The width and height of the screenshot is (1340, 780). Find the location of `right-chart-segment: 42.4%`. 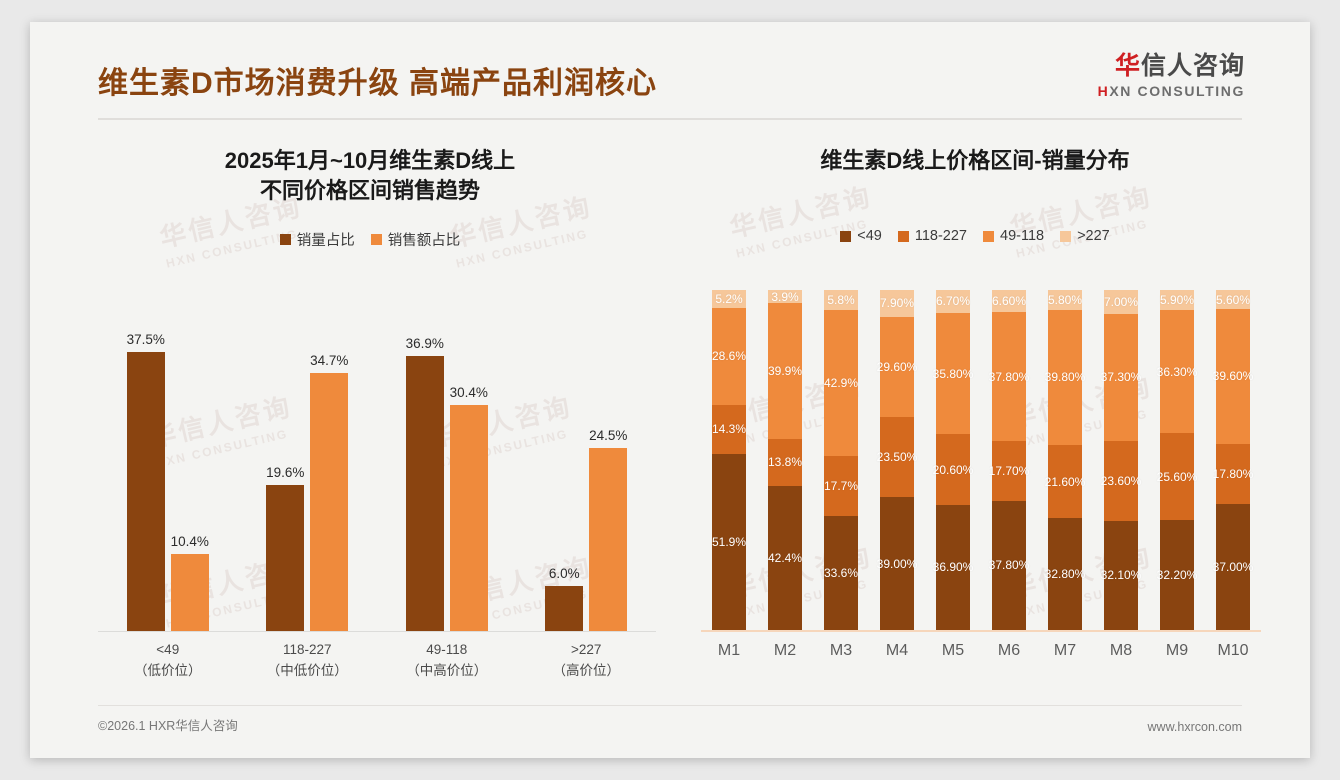

right-chart-segment: 42.4% is located at coordinates (785, 557).